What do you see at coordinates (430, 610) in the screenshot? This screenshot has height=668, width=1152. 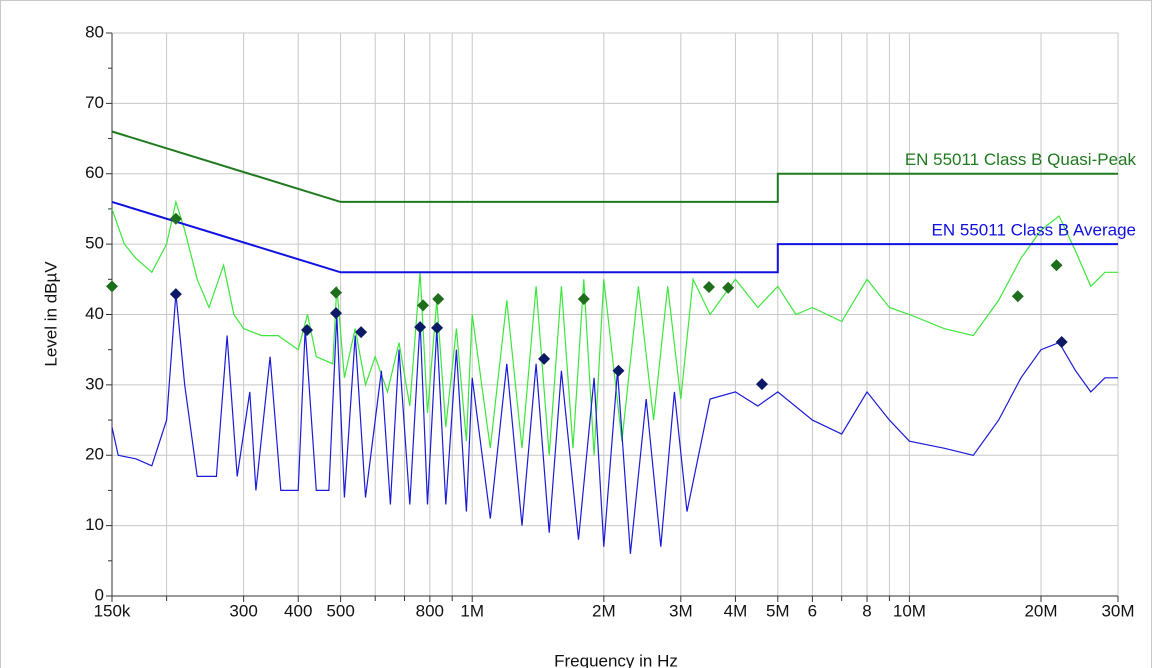 I see `x-tick-label: 800` at bounding box center [430, 610].